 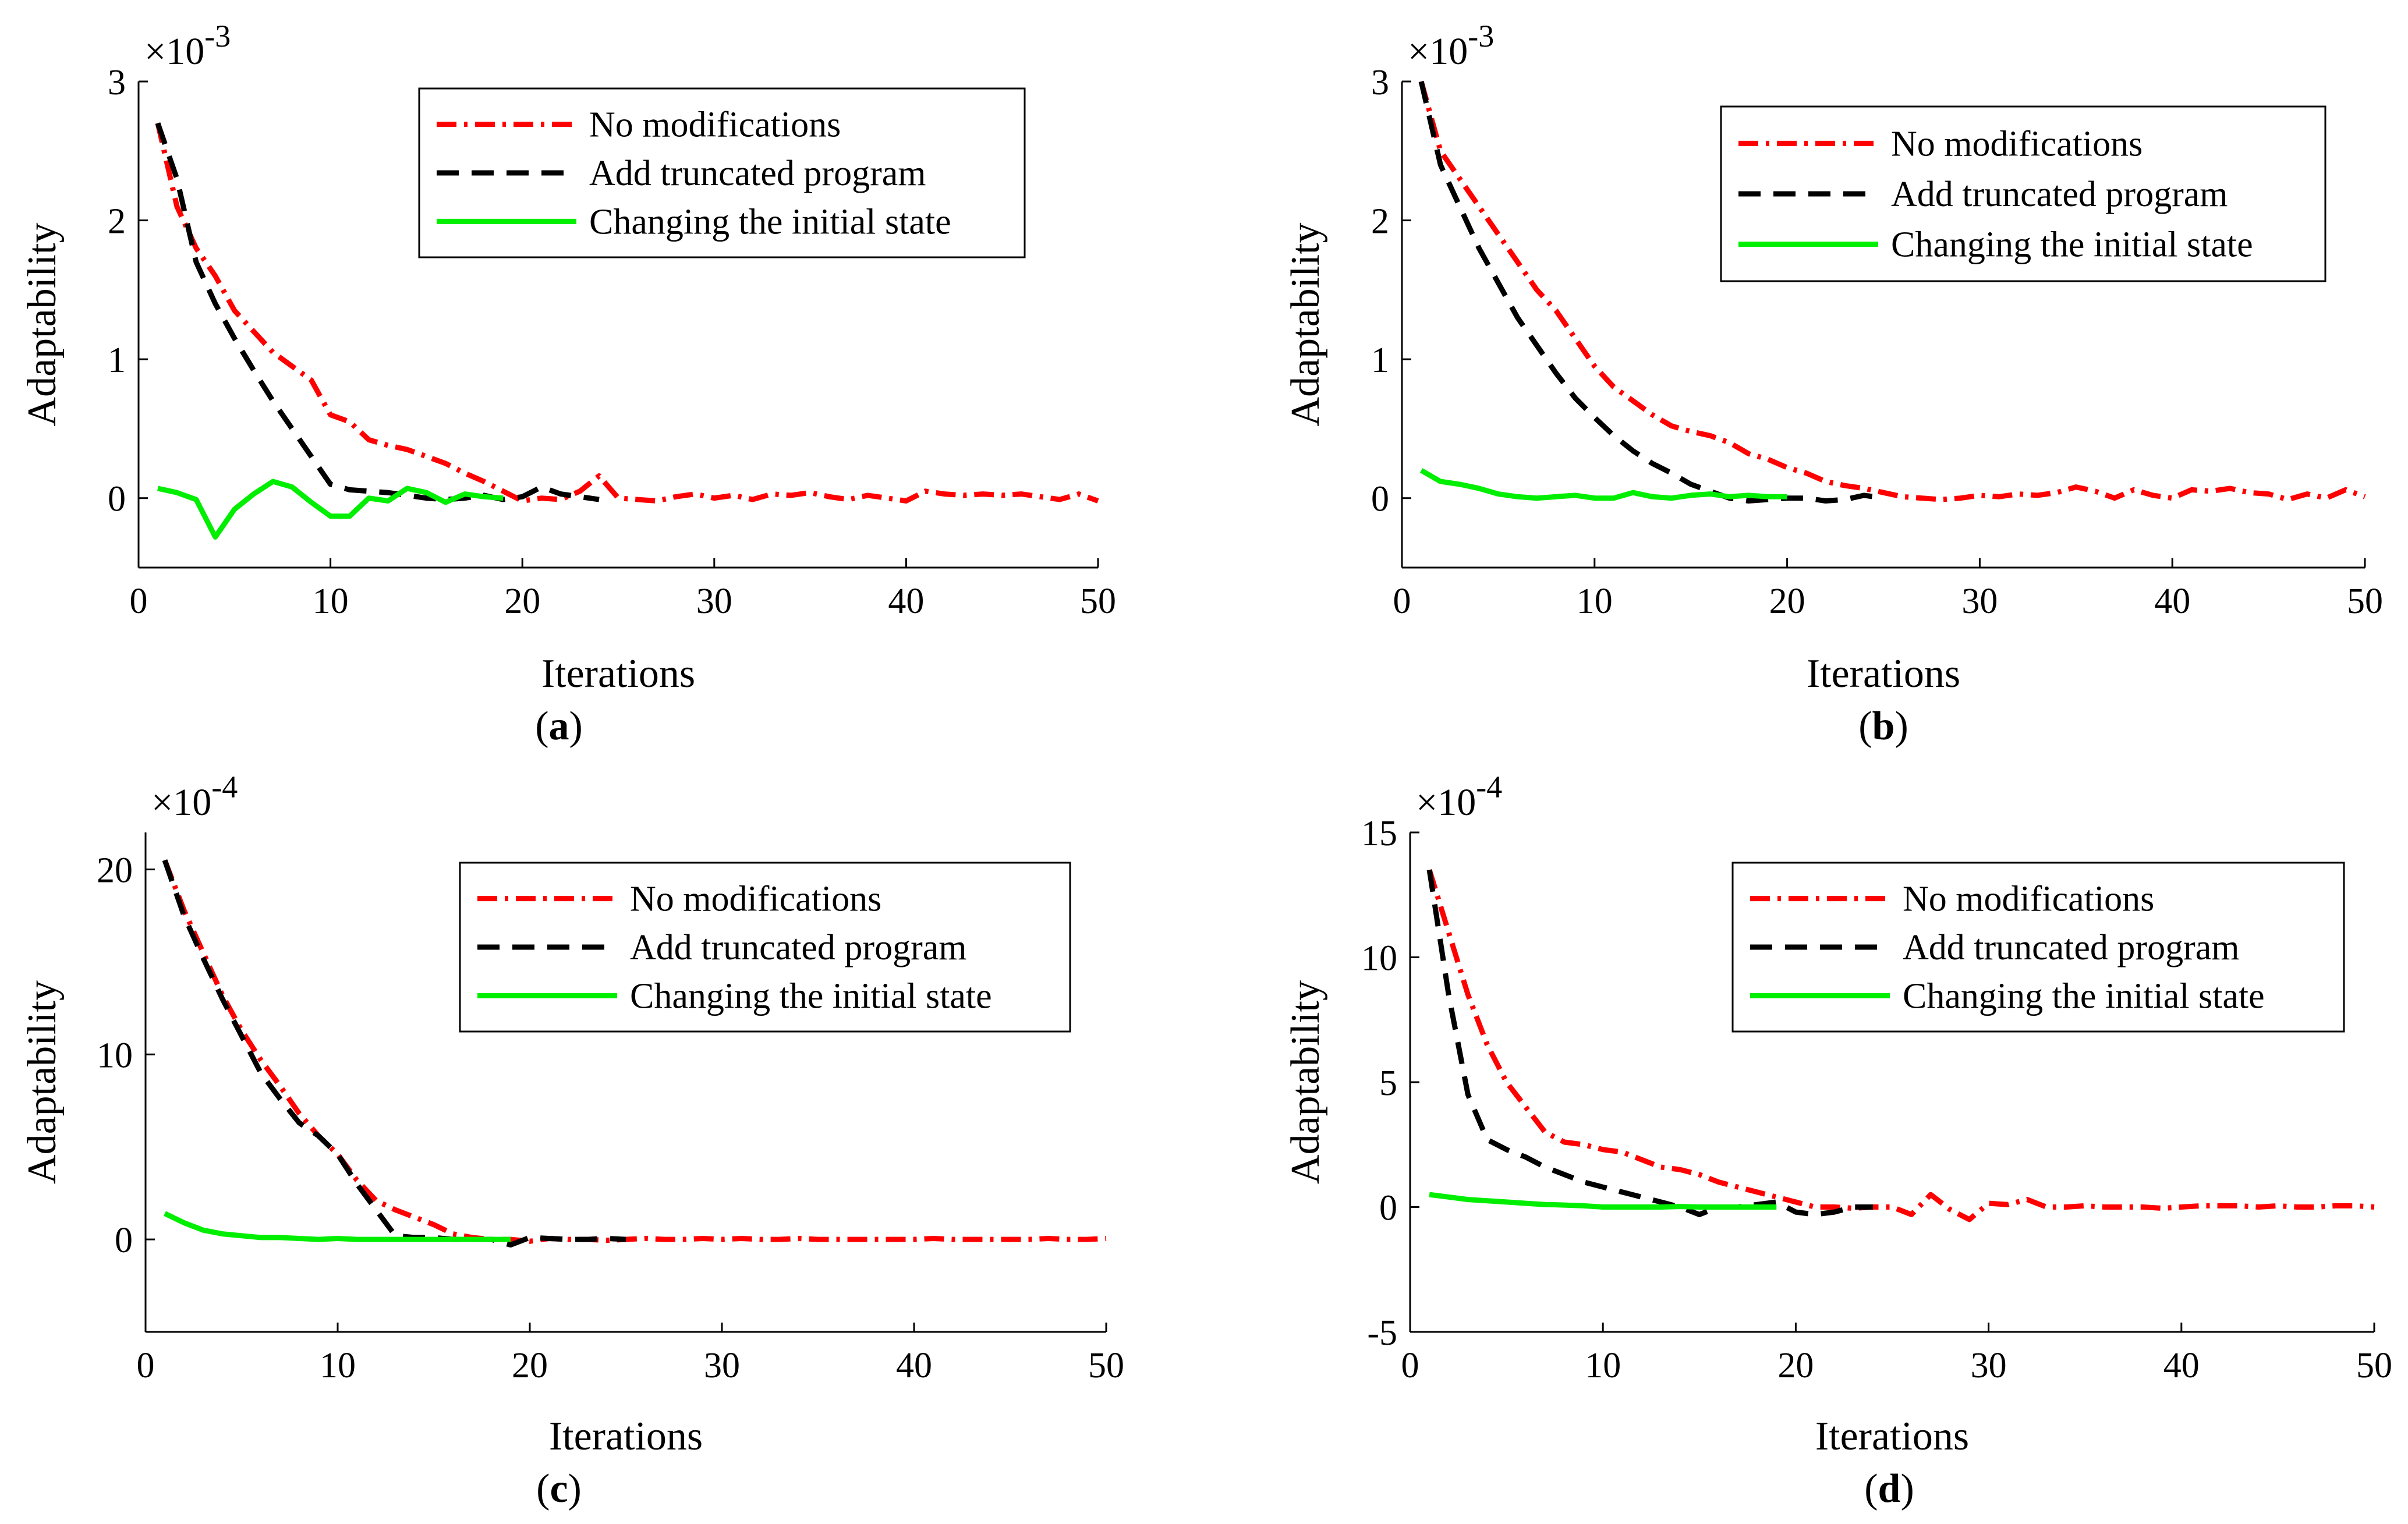 What do you see at coordinates (1388, 1083) in the screenshot?
I see `y-tick-label: 5` at bounding box center [1388, 1083].